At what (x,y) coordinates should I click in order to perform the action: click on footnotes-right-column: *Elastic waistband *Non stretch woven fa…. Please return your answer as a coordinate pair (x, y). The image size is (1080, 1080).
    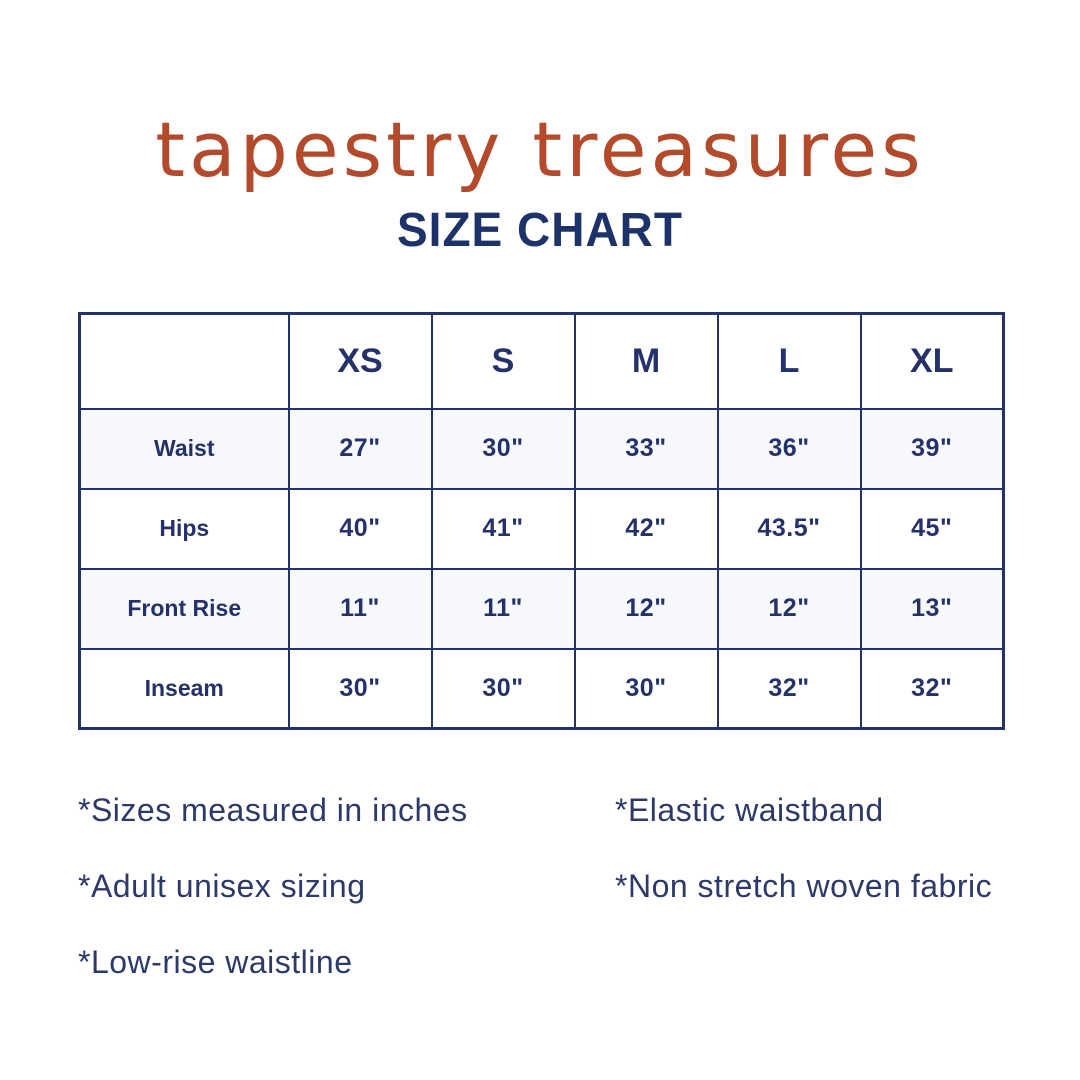
    Looking at the image, I should click on (827, 906).